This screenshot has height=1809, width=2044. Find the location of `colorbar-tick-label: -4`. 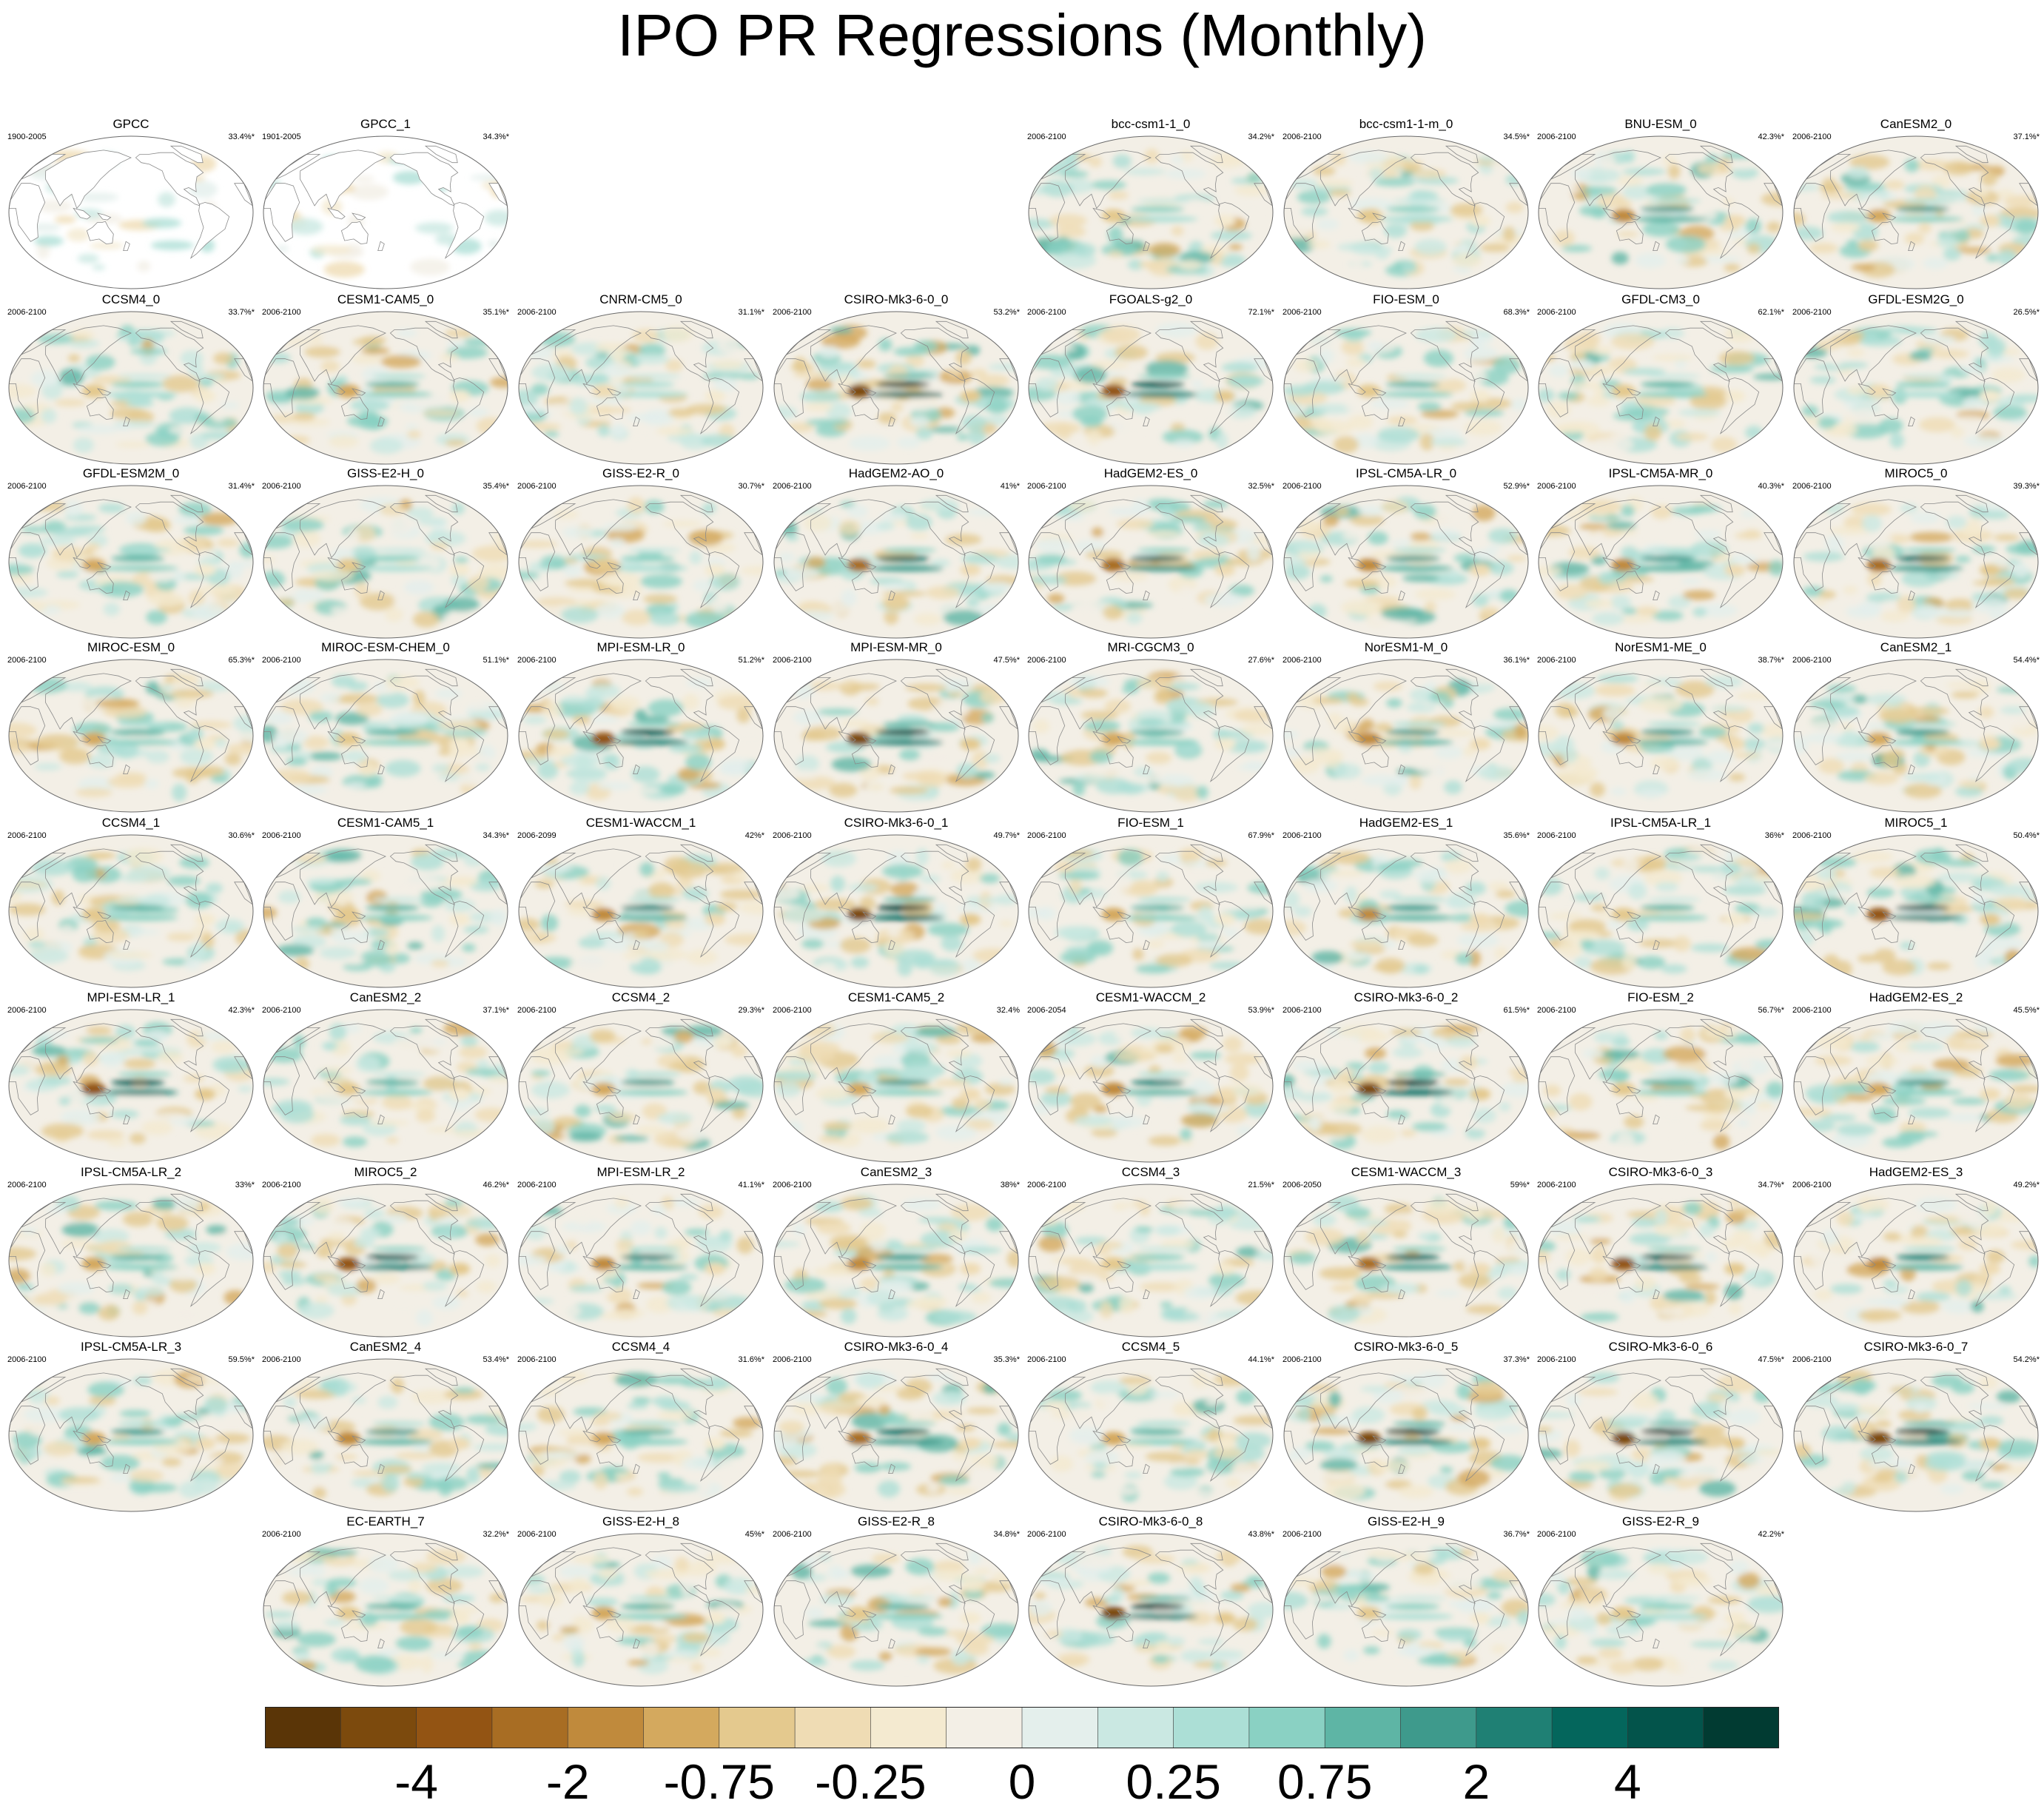

colorbar-tick-label: -4 is located at coordinates (416, 1781).